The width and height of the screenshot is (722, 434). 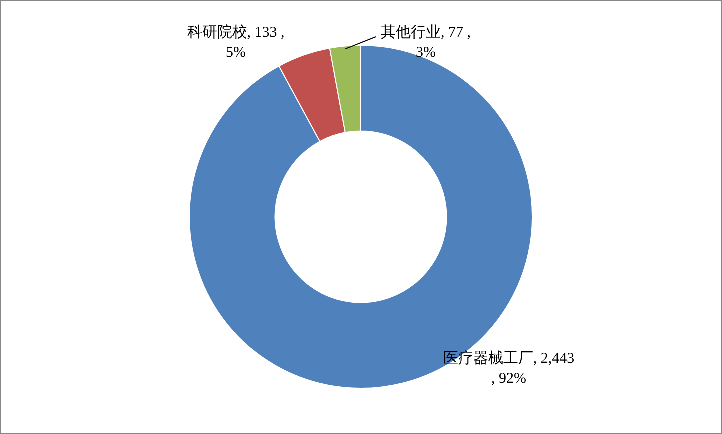 What do you see at coordinates (426, 42) in the screenshot?
I see `slice-label: 其他行业, 77 , 3%` at bounding box center [426, 42].